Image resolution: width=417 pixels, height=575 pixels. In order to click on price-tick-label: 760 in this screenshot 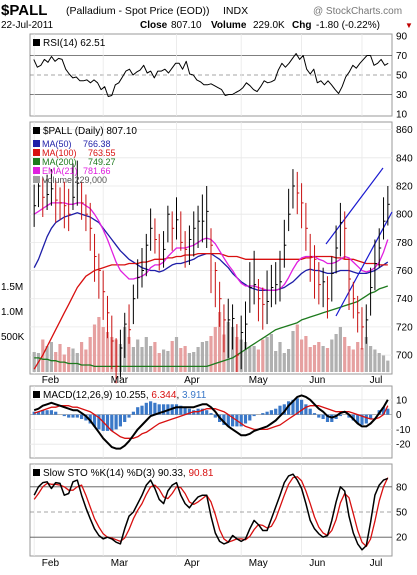, I will do `click(404, 271)`.